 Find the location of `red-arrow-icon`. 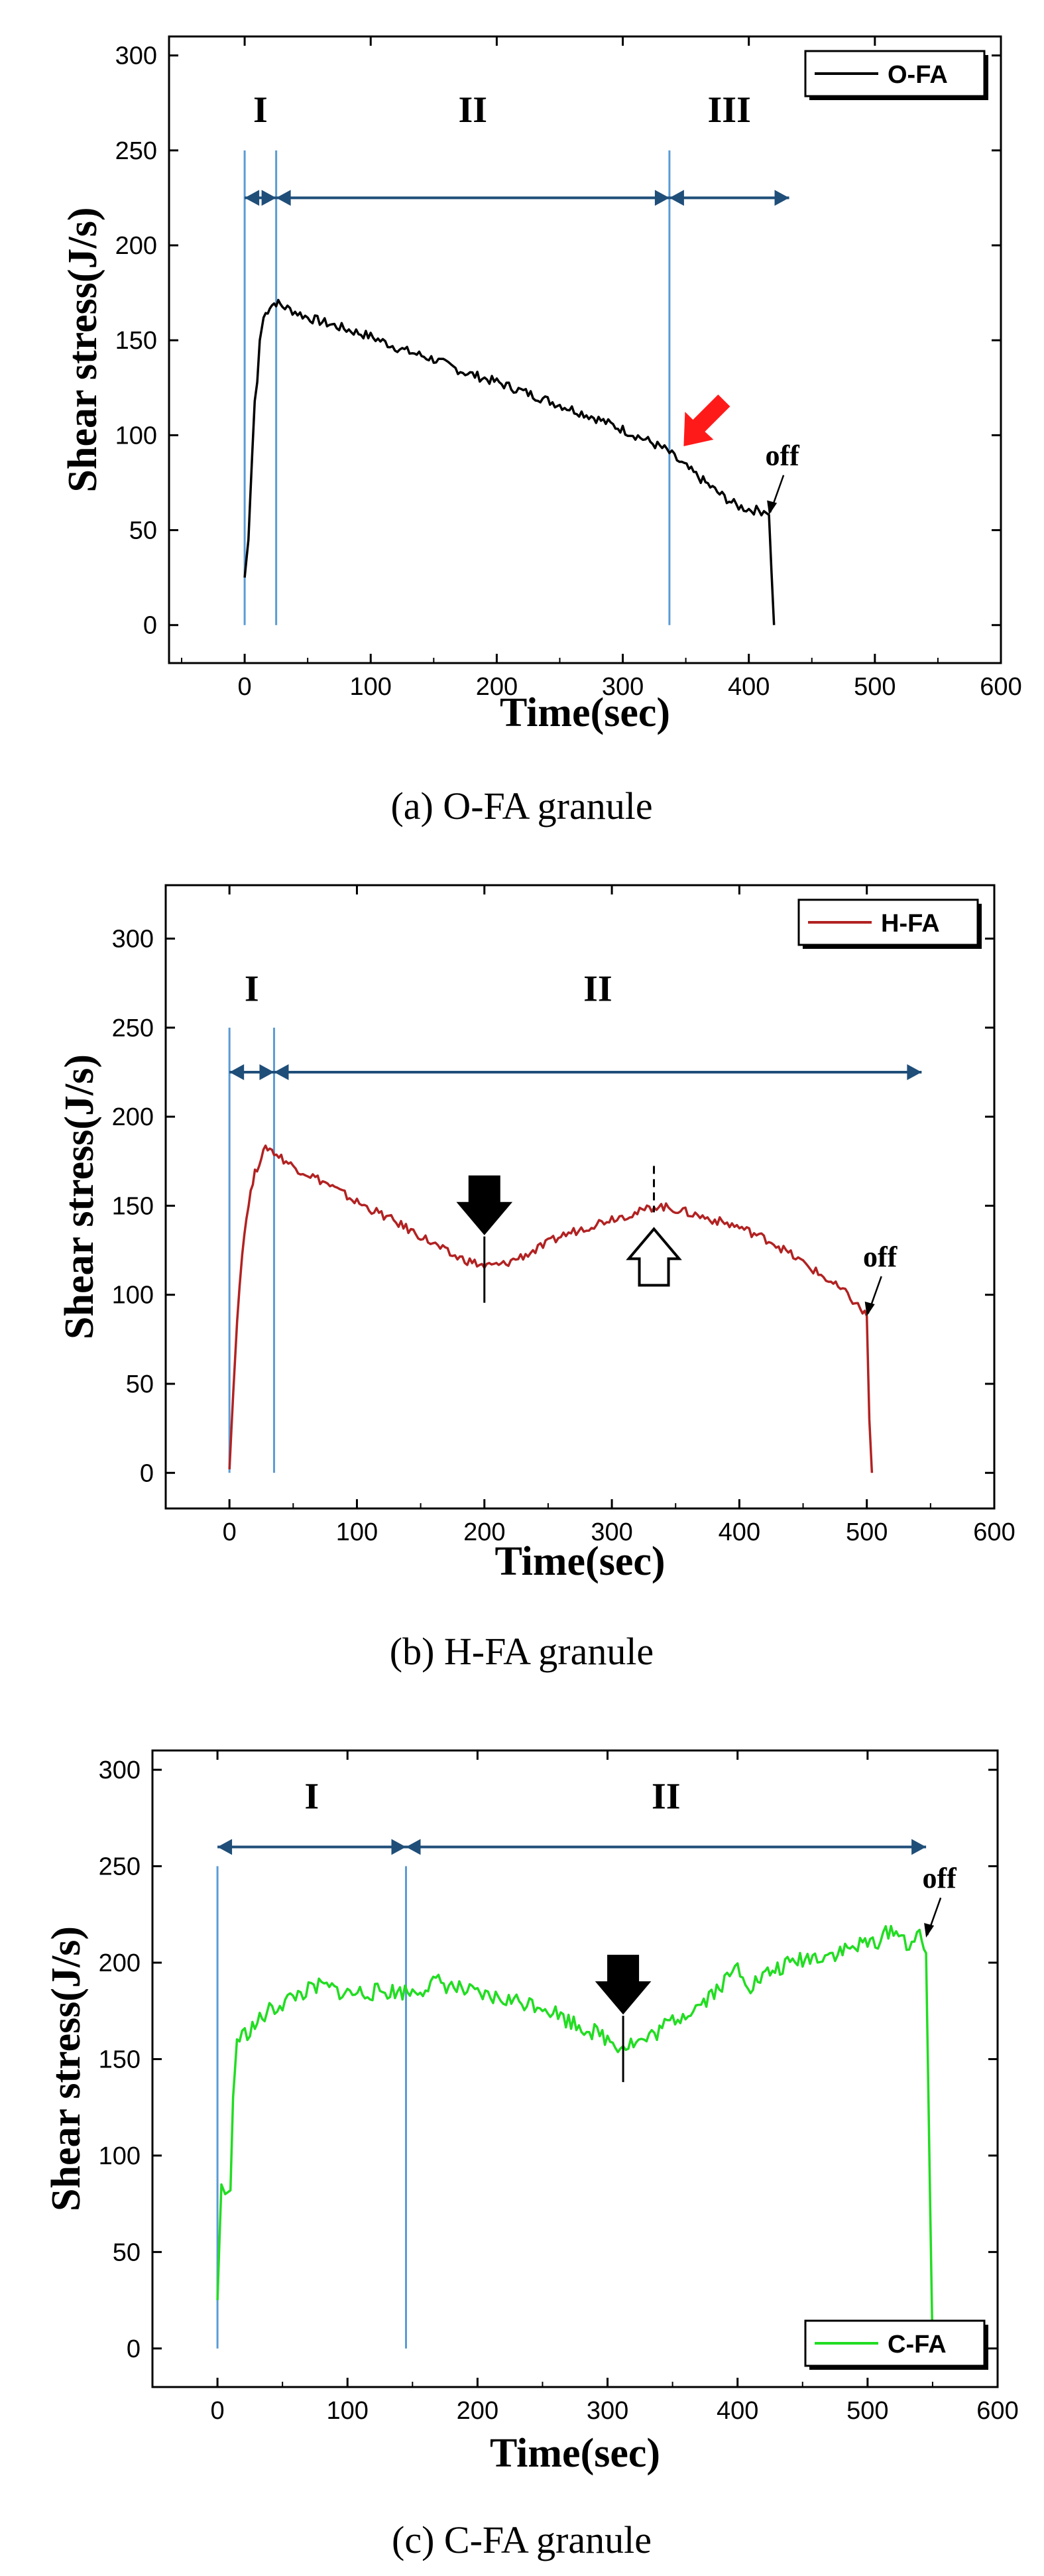

red-arrow-icon is located at coordinates (706, 420).